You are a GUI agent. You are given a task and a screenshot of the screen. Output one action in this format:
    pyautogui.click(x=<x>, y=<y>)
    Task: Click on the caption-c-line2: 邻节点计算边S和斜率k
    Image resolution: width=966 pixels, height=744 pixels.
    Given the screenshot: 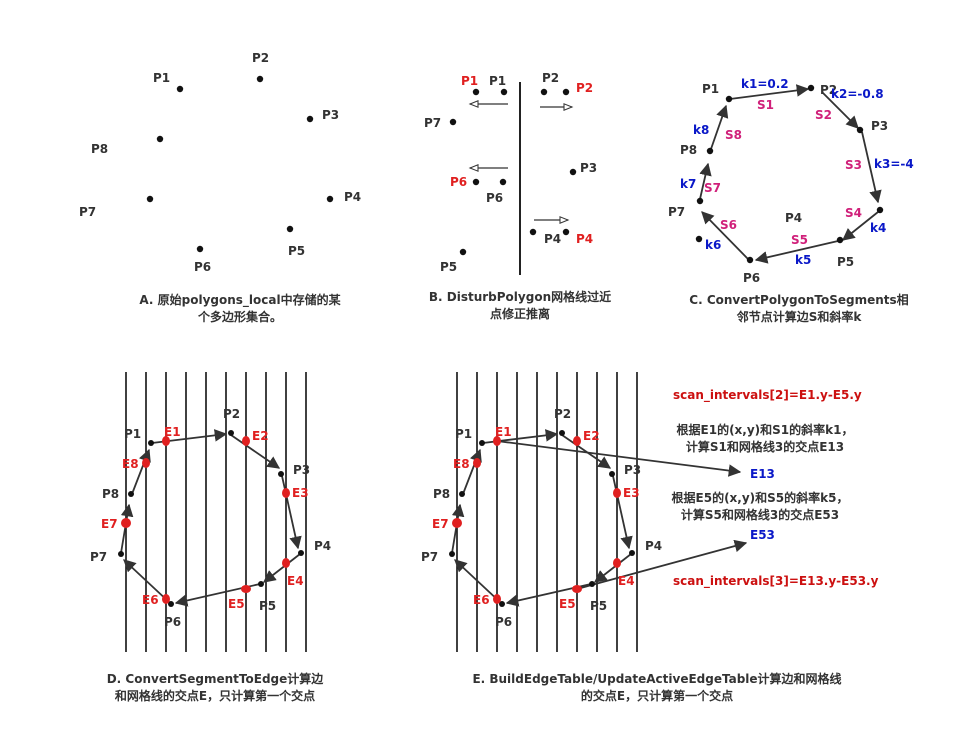 What is the action you would take?
    pyautogui.click(x=799, y=316)
    